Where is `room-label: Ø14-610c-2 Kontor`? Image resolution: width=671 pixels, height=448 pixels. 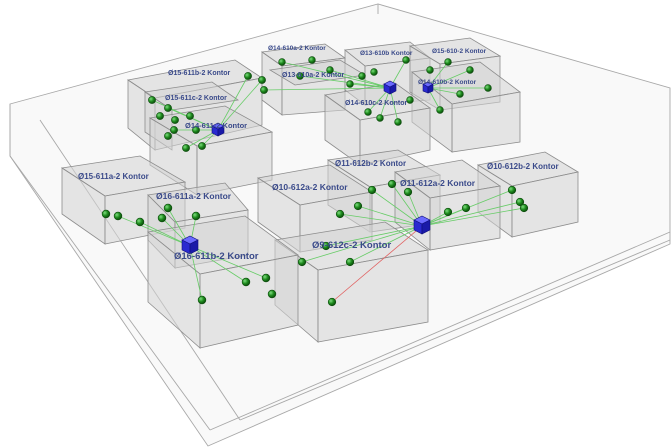
room-label: Ø14-610c-2 Kontor is located at coordinates (376, 103).